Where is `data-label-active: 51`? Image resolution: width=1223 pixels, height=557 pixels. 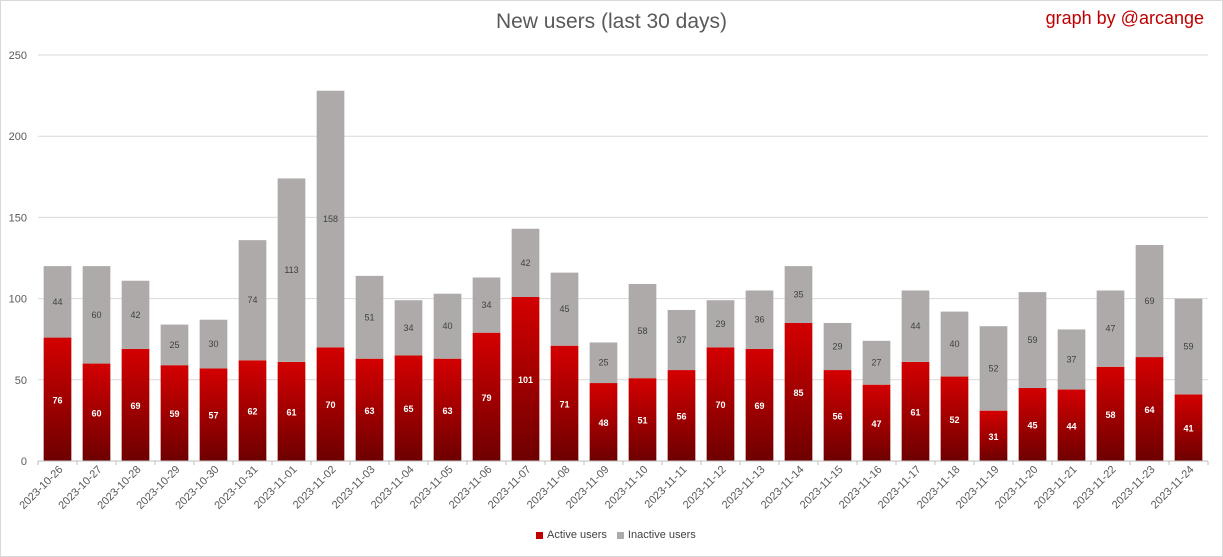 data-label-active: 51 is located at coordinates (642, 421).